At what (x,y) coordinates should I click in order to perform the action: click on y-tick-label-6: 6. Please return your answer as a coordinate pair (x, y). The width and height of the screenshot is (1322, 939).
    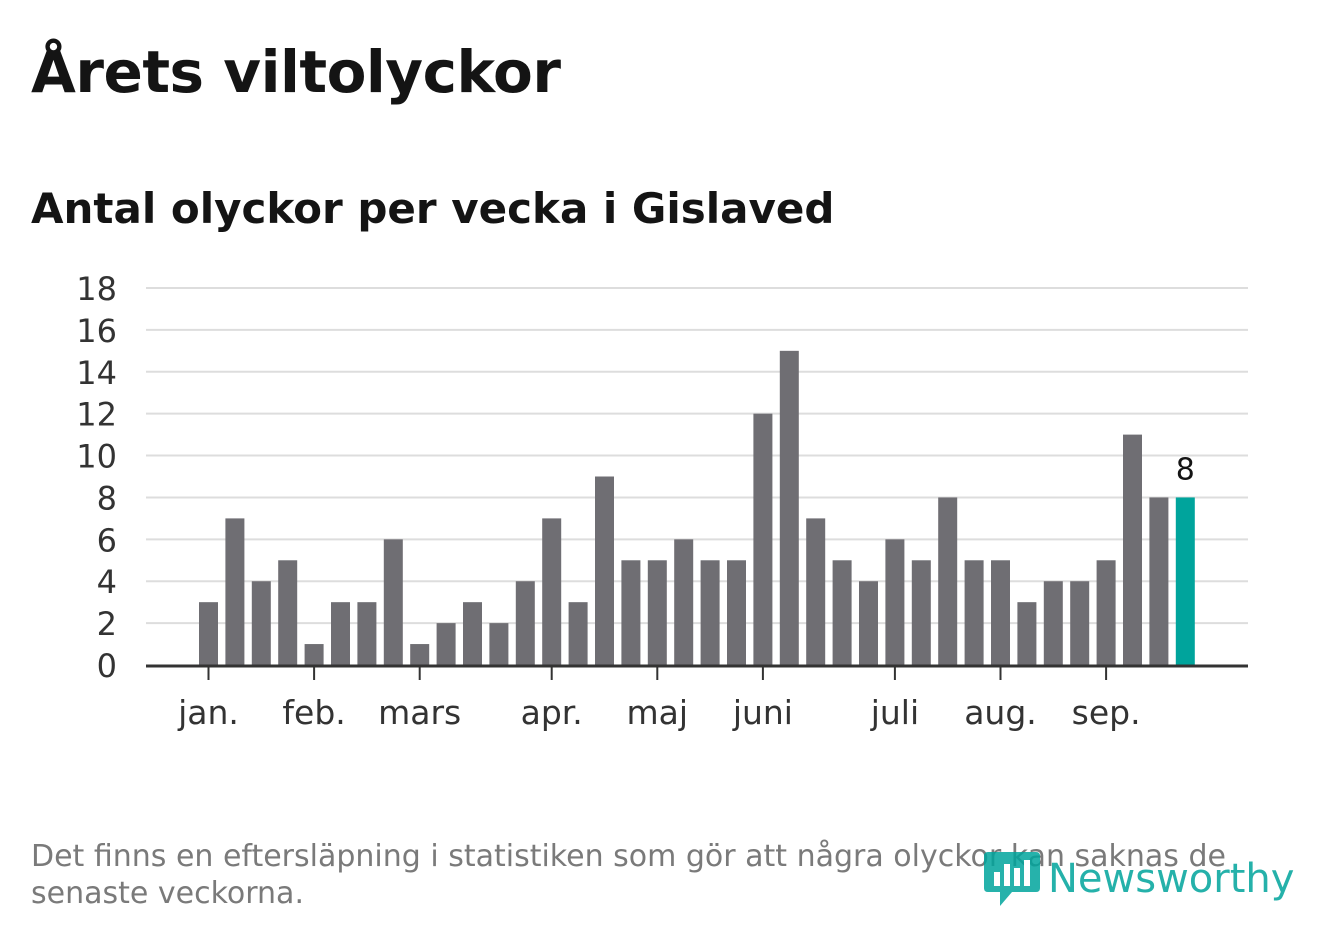
    Looking at the image, I should click on (107, 540).